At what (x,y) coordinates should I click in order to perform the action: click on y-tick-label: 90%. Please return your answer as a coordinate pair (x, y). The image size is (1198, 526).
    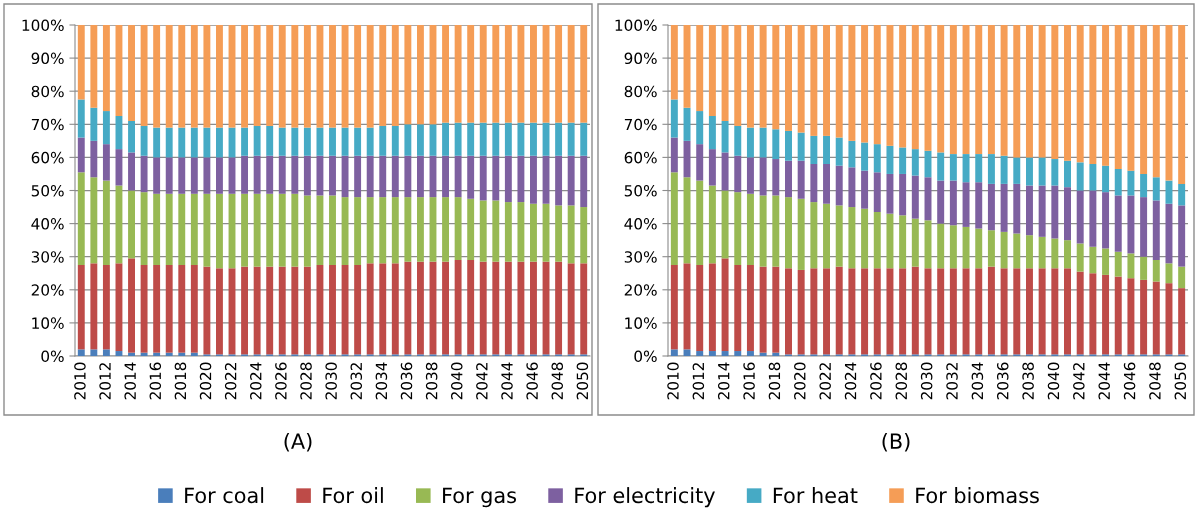
    Looking at the image, I should click on (640, 58).